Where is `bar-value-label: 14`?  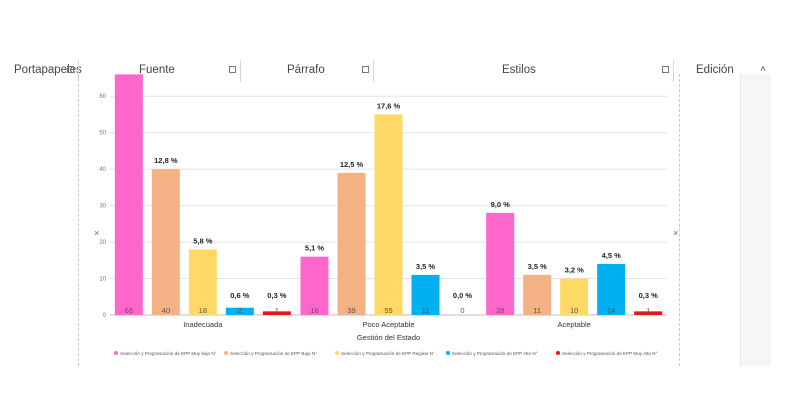 bar-value-label: 14 is located at coordinates (611, 310).